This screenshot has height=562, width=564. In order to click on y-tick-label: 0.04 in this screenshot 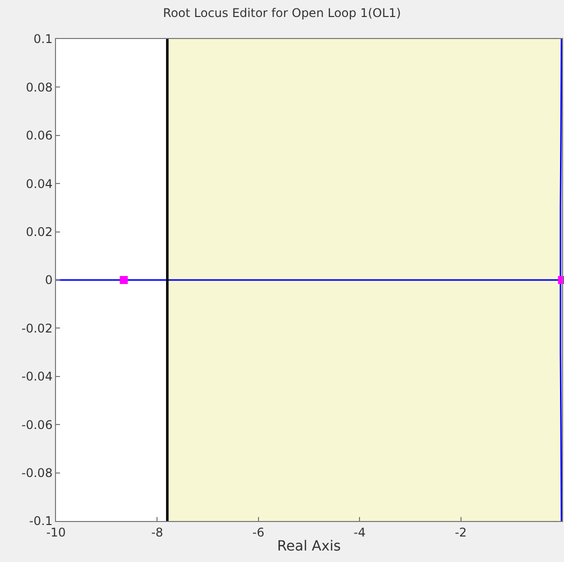, I will do `click(39, 183)`.